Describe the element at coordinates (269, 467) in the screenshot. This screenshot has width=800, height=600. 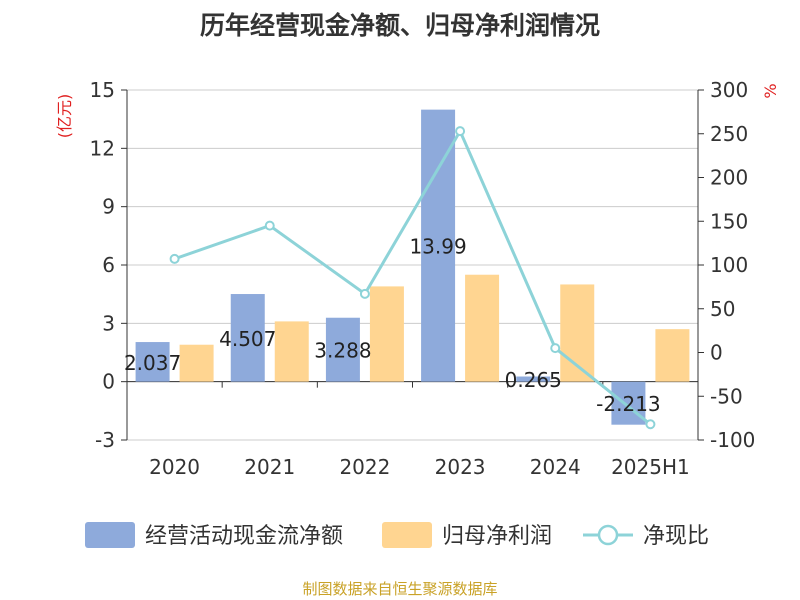
I see `x-tick-label: 2021` at that location.